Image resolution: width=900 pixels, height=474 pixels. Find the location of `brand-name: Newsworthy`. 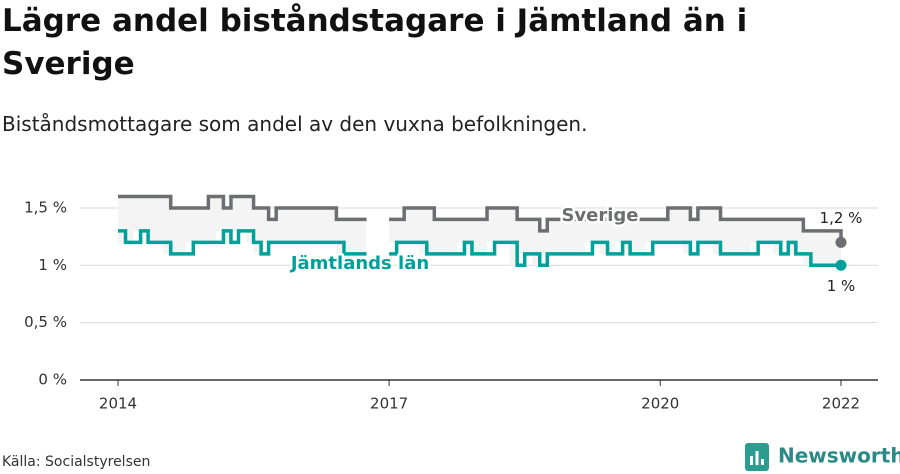

brand-name: Newsworthy is located at coordinates (839, 456).